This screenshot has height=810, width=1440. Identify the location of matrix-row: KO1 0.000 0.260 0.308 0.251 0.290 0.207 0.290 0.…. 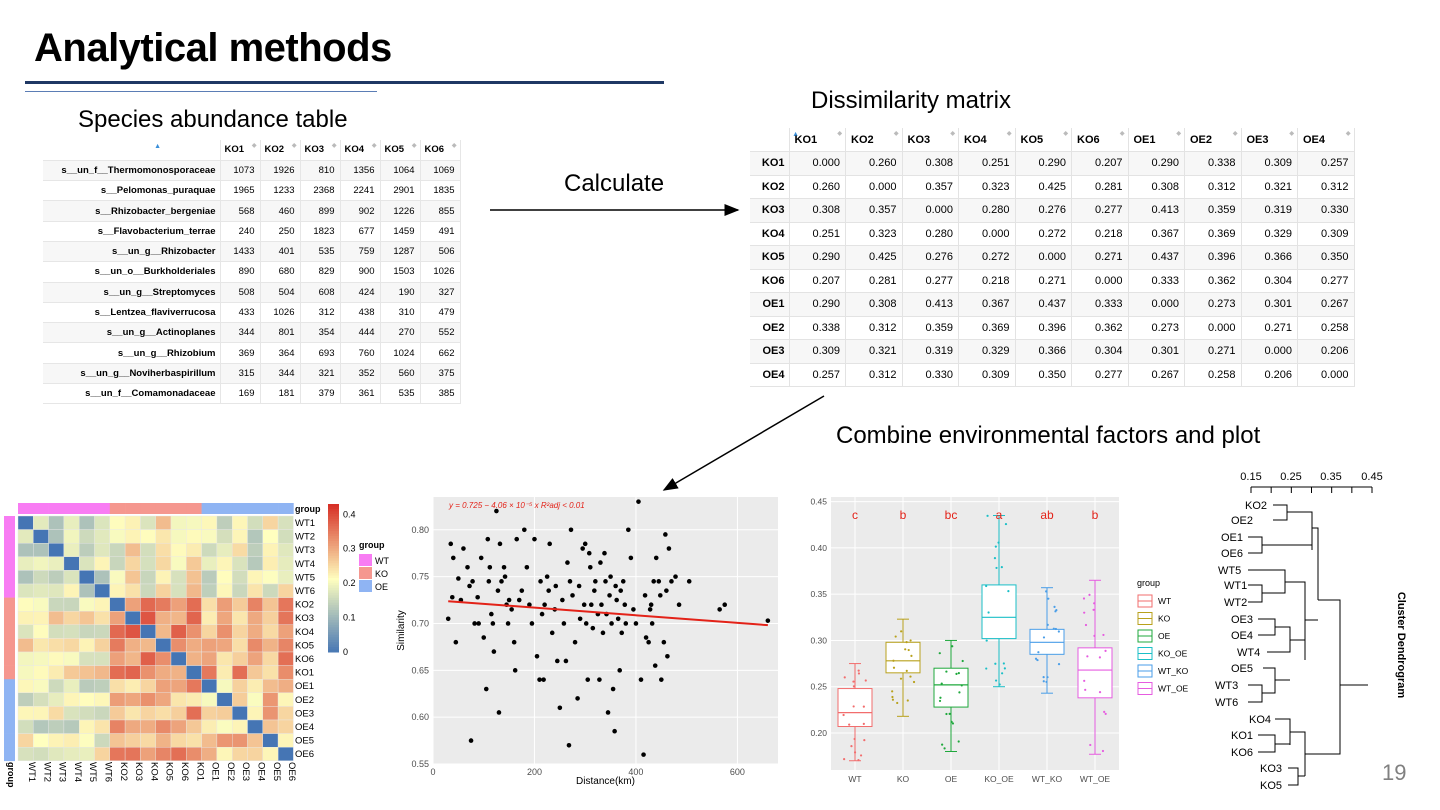
(1052, 163).